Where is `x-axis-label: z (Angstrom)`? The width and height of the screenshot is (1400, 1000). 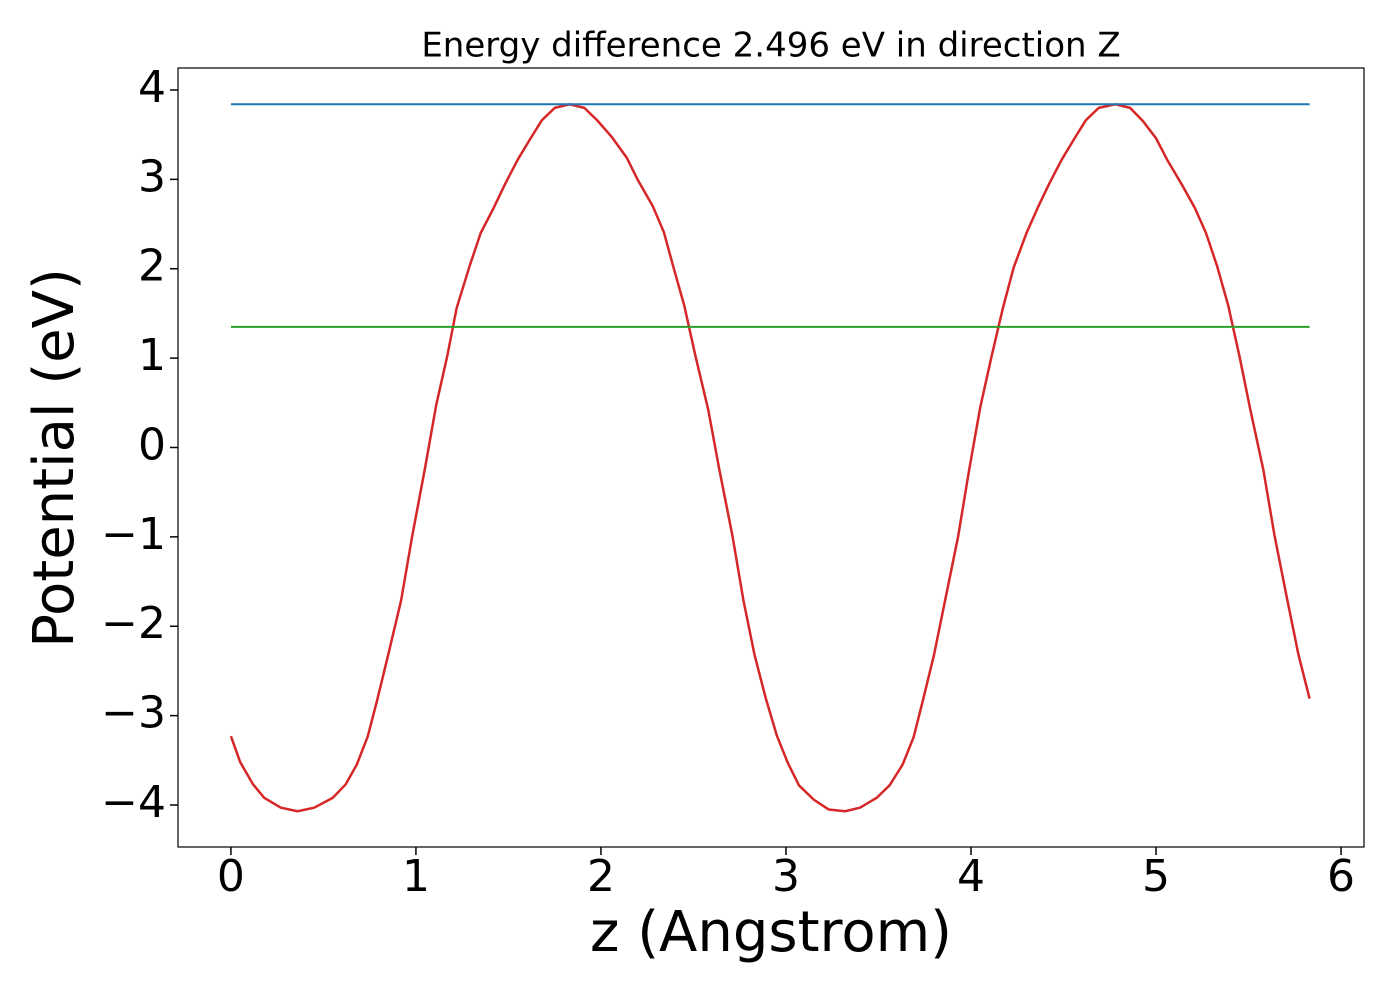
x-axis-label: z (Angstrom) is located at coordinates (771, 932).